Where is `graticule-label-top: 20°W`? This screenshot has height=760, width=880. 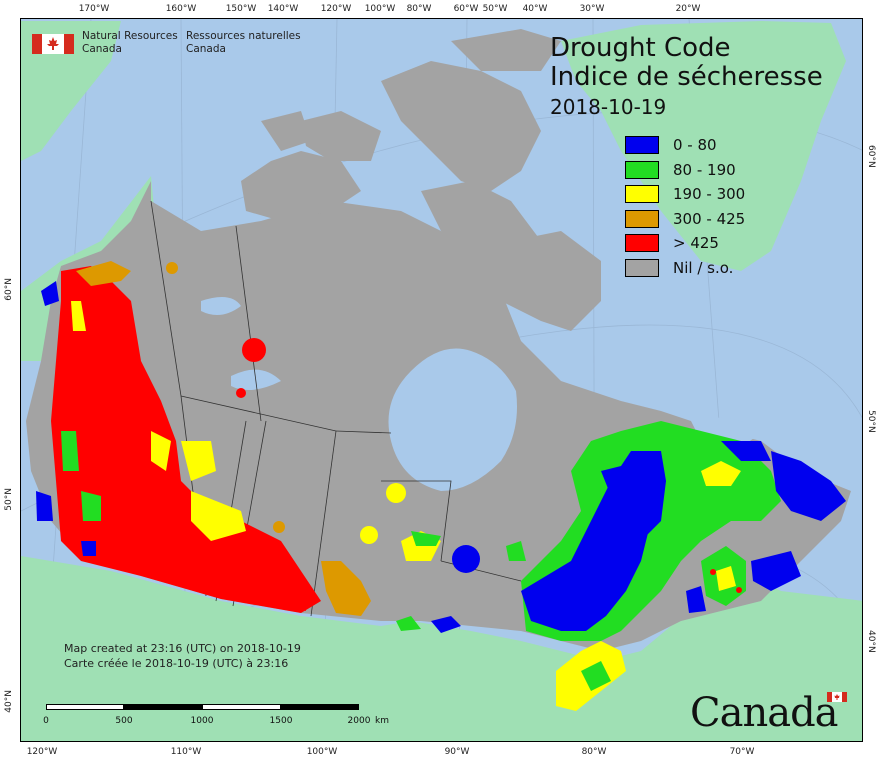 graticule-label-top: 20°W is located at coordinates (688, 9).